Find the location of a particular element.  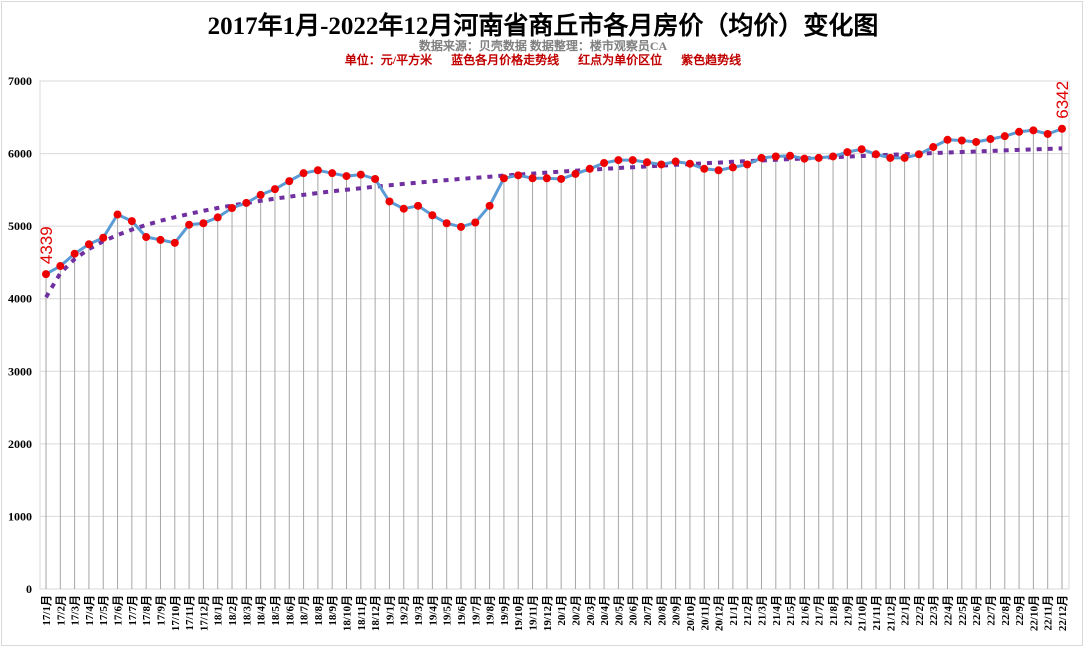

x-tick-label: 22/2月 is located at coordinates (919, 610).